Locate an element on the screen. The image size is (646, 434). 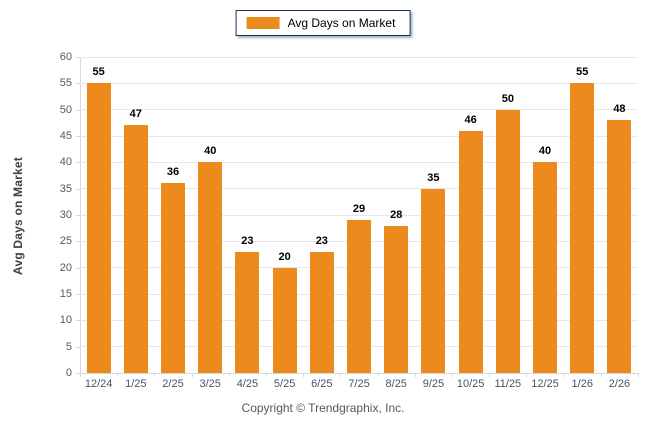
bar-column: 28 is located at coordinates (396, 215).